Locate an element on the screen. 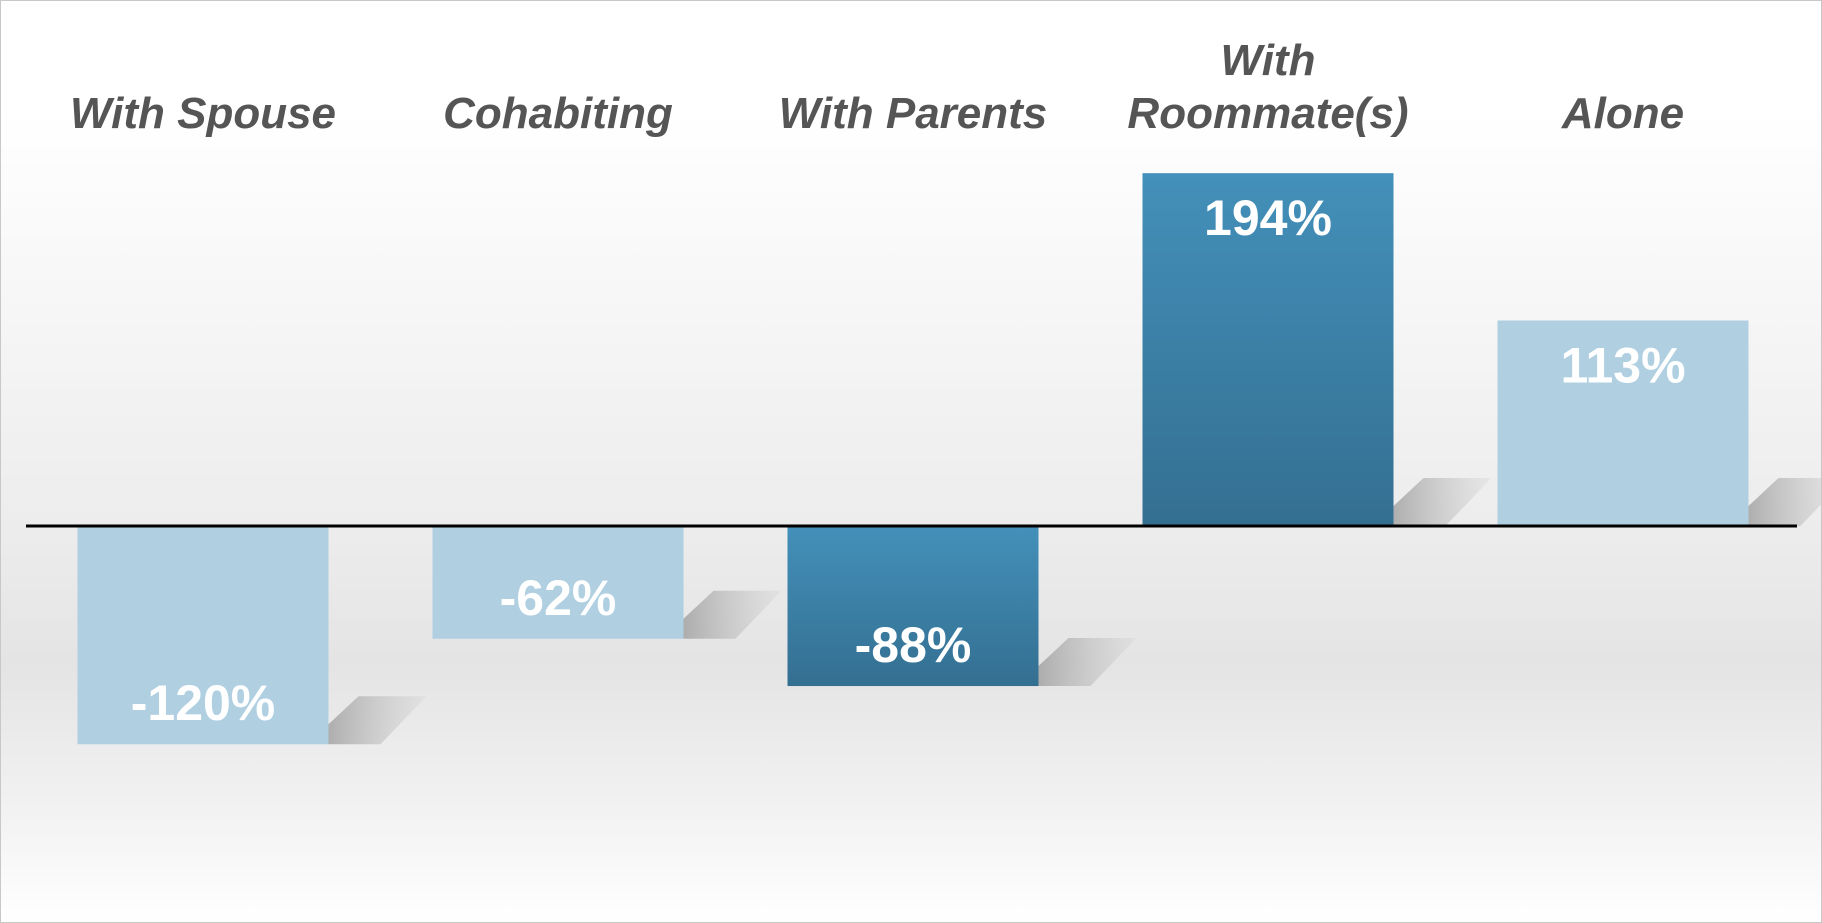 The height and width of the screenshot is (923, 1822). bar-cohabiting is located at coordinates (558, 582).